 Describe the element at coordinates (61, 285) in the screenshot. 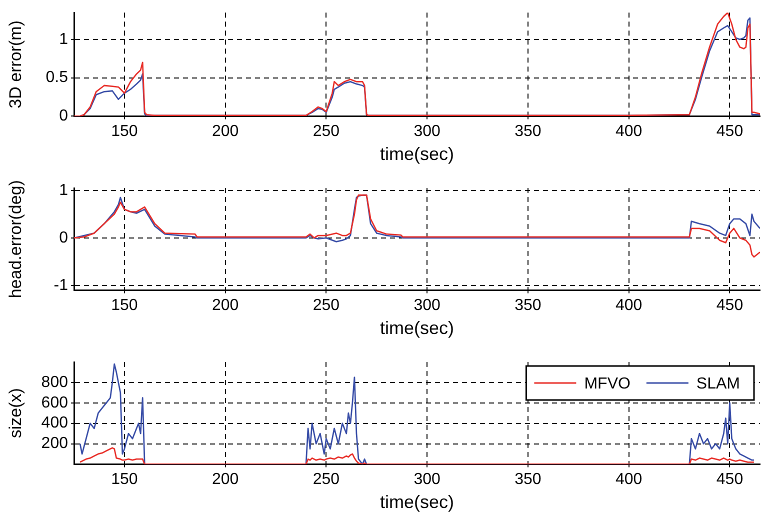

I see `y-tick-label: -1` at that location.